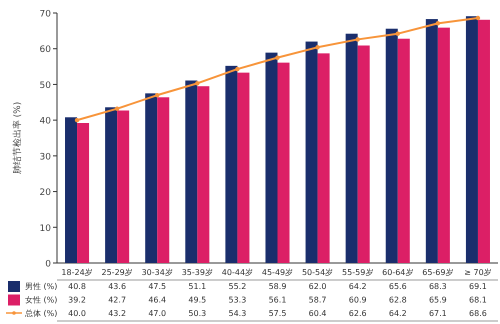 Image resolution: width=500 pixels, height=324 pixels. I want to click on data-label: 47.0, so click(157, 313).